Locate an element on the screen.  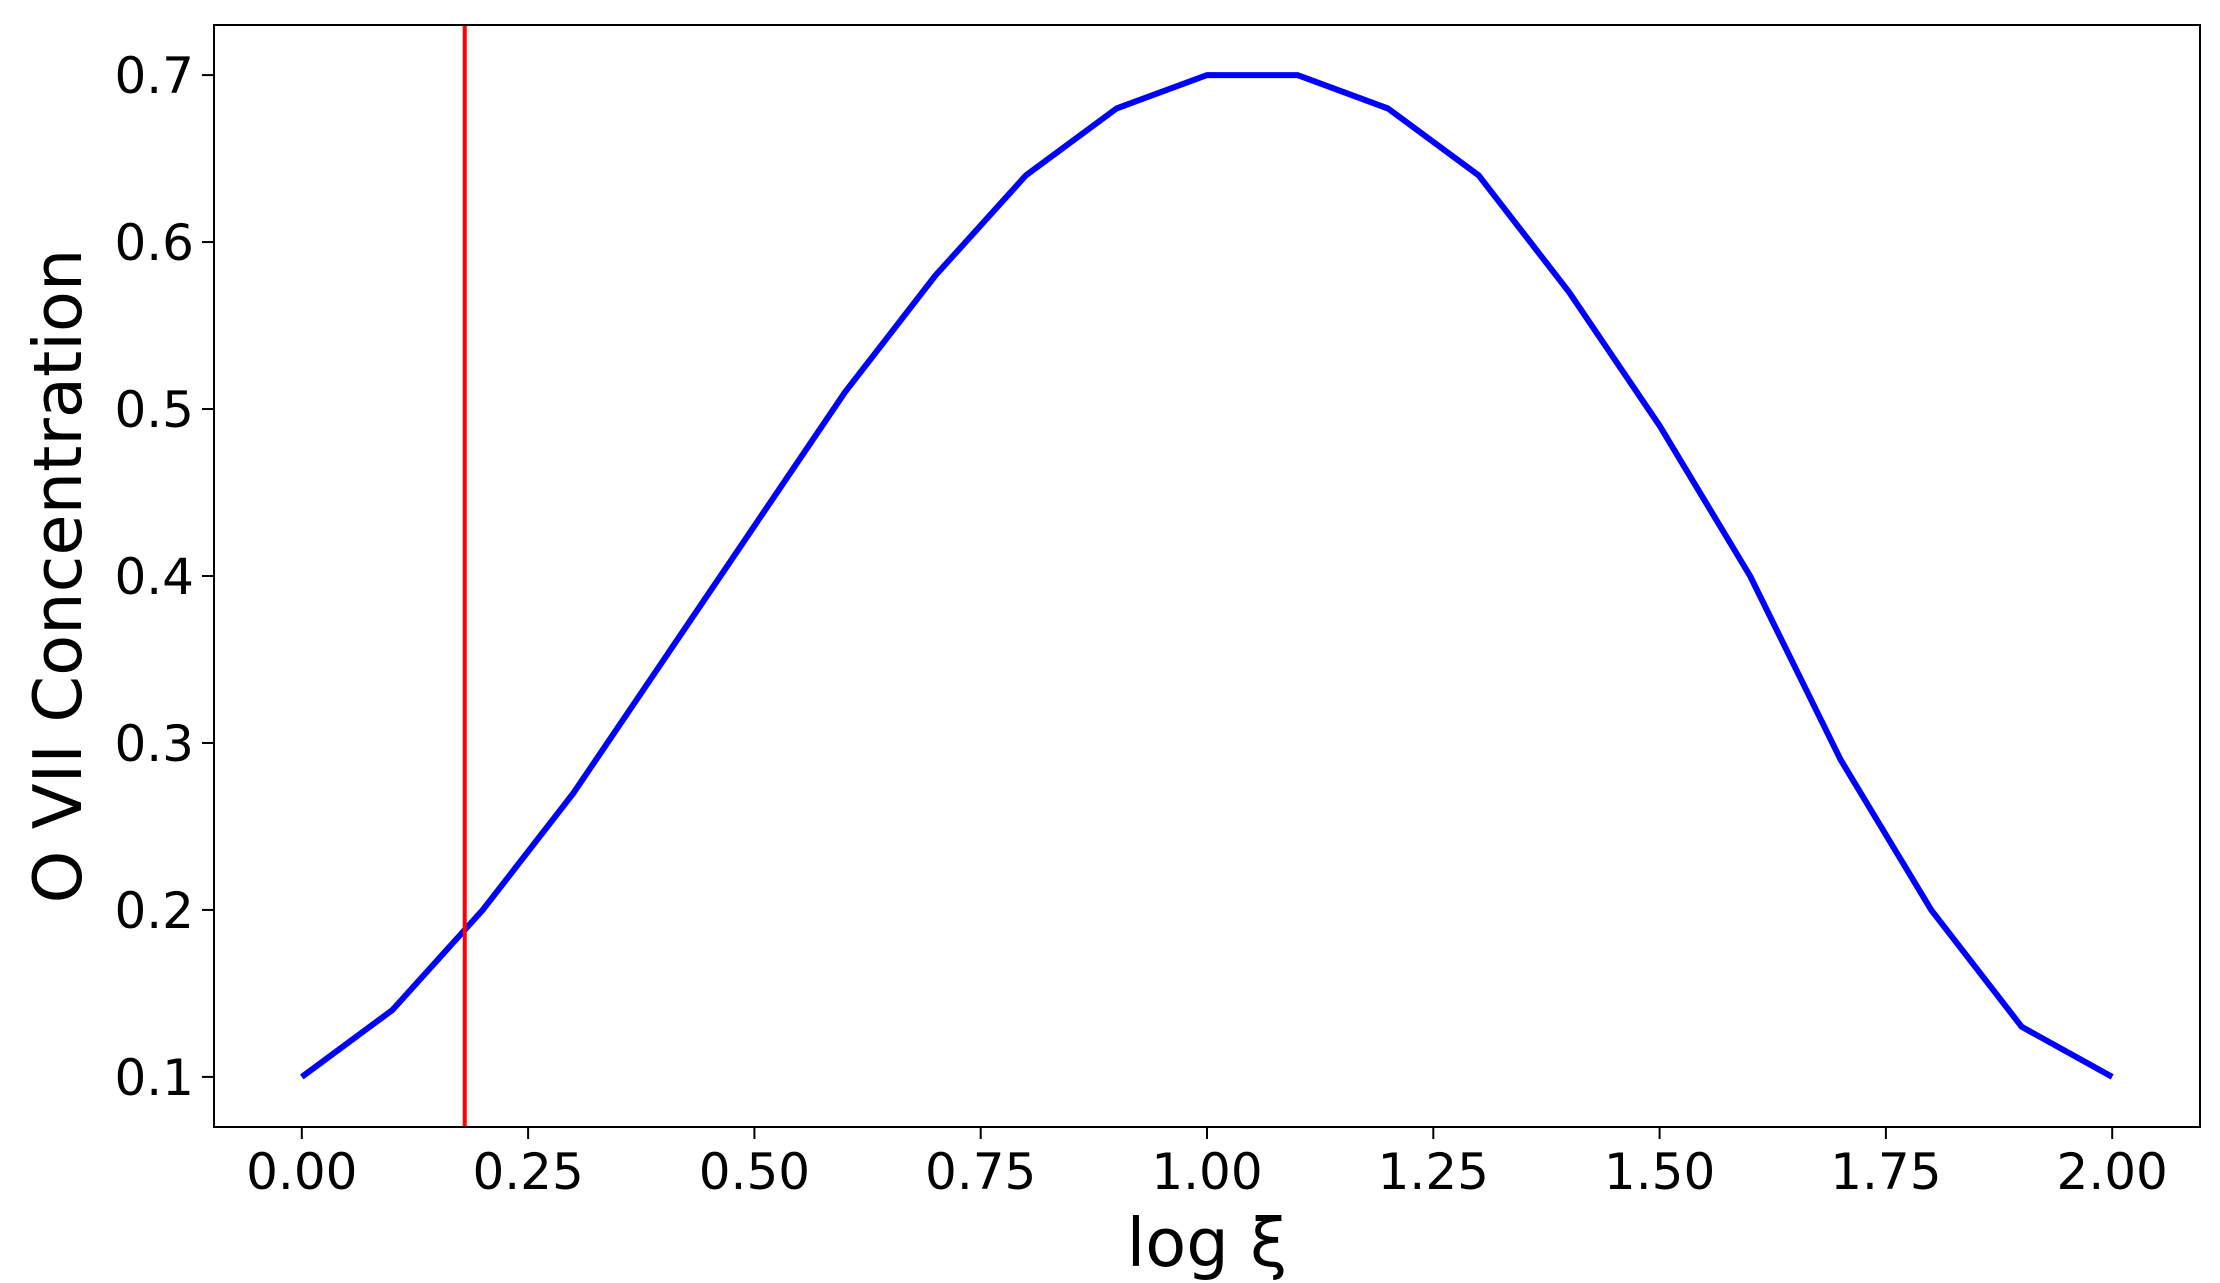
x-axis-ticks: 0.00 0.25 0.50 0.75 1.00 1.25 1.50 1.75 2.00 is located at coordinates (1207, 1164).